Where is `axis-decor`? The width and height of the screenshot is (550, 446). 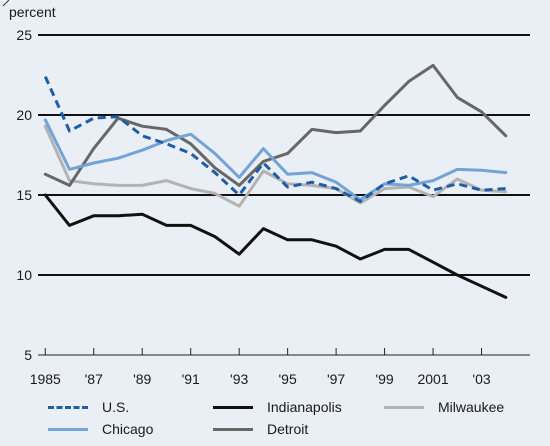 axis-decor is located at coordinates (6, 3).